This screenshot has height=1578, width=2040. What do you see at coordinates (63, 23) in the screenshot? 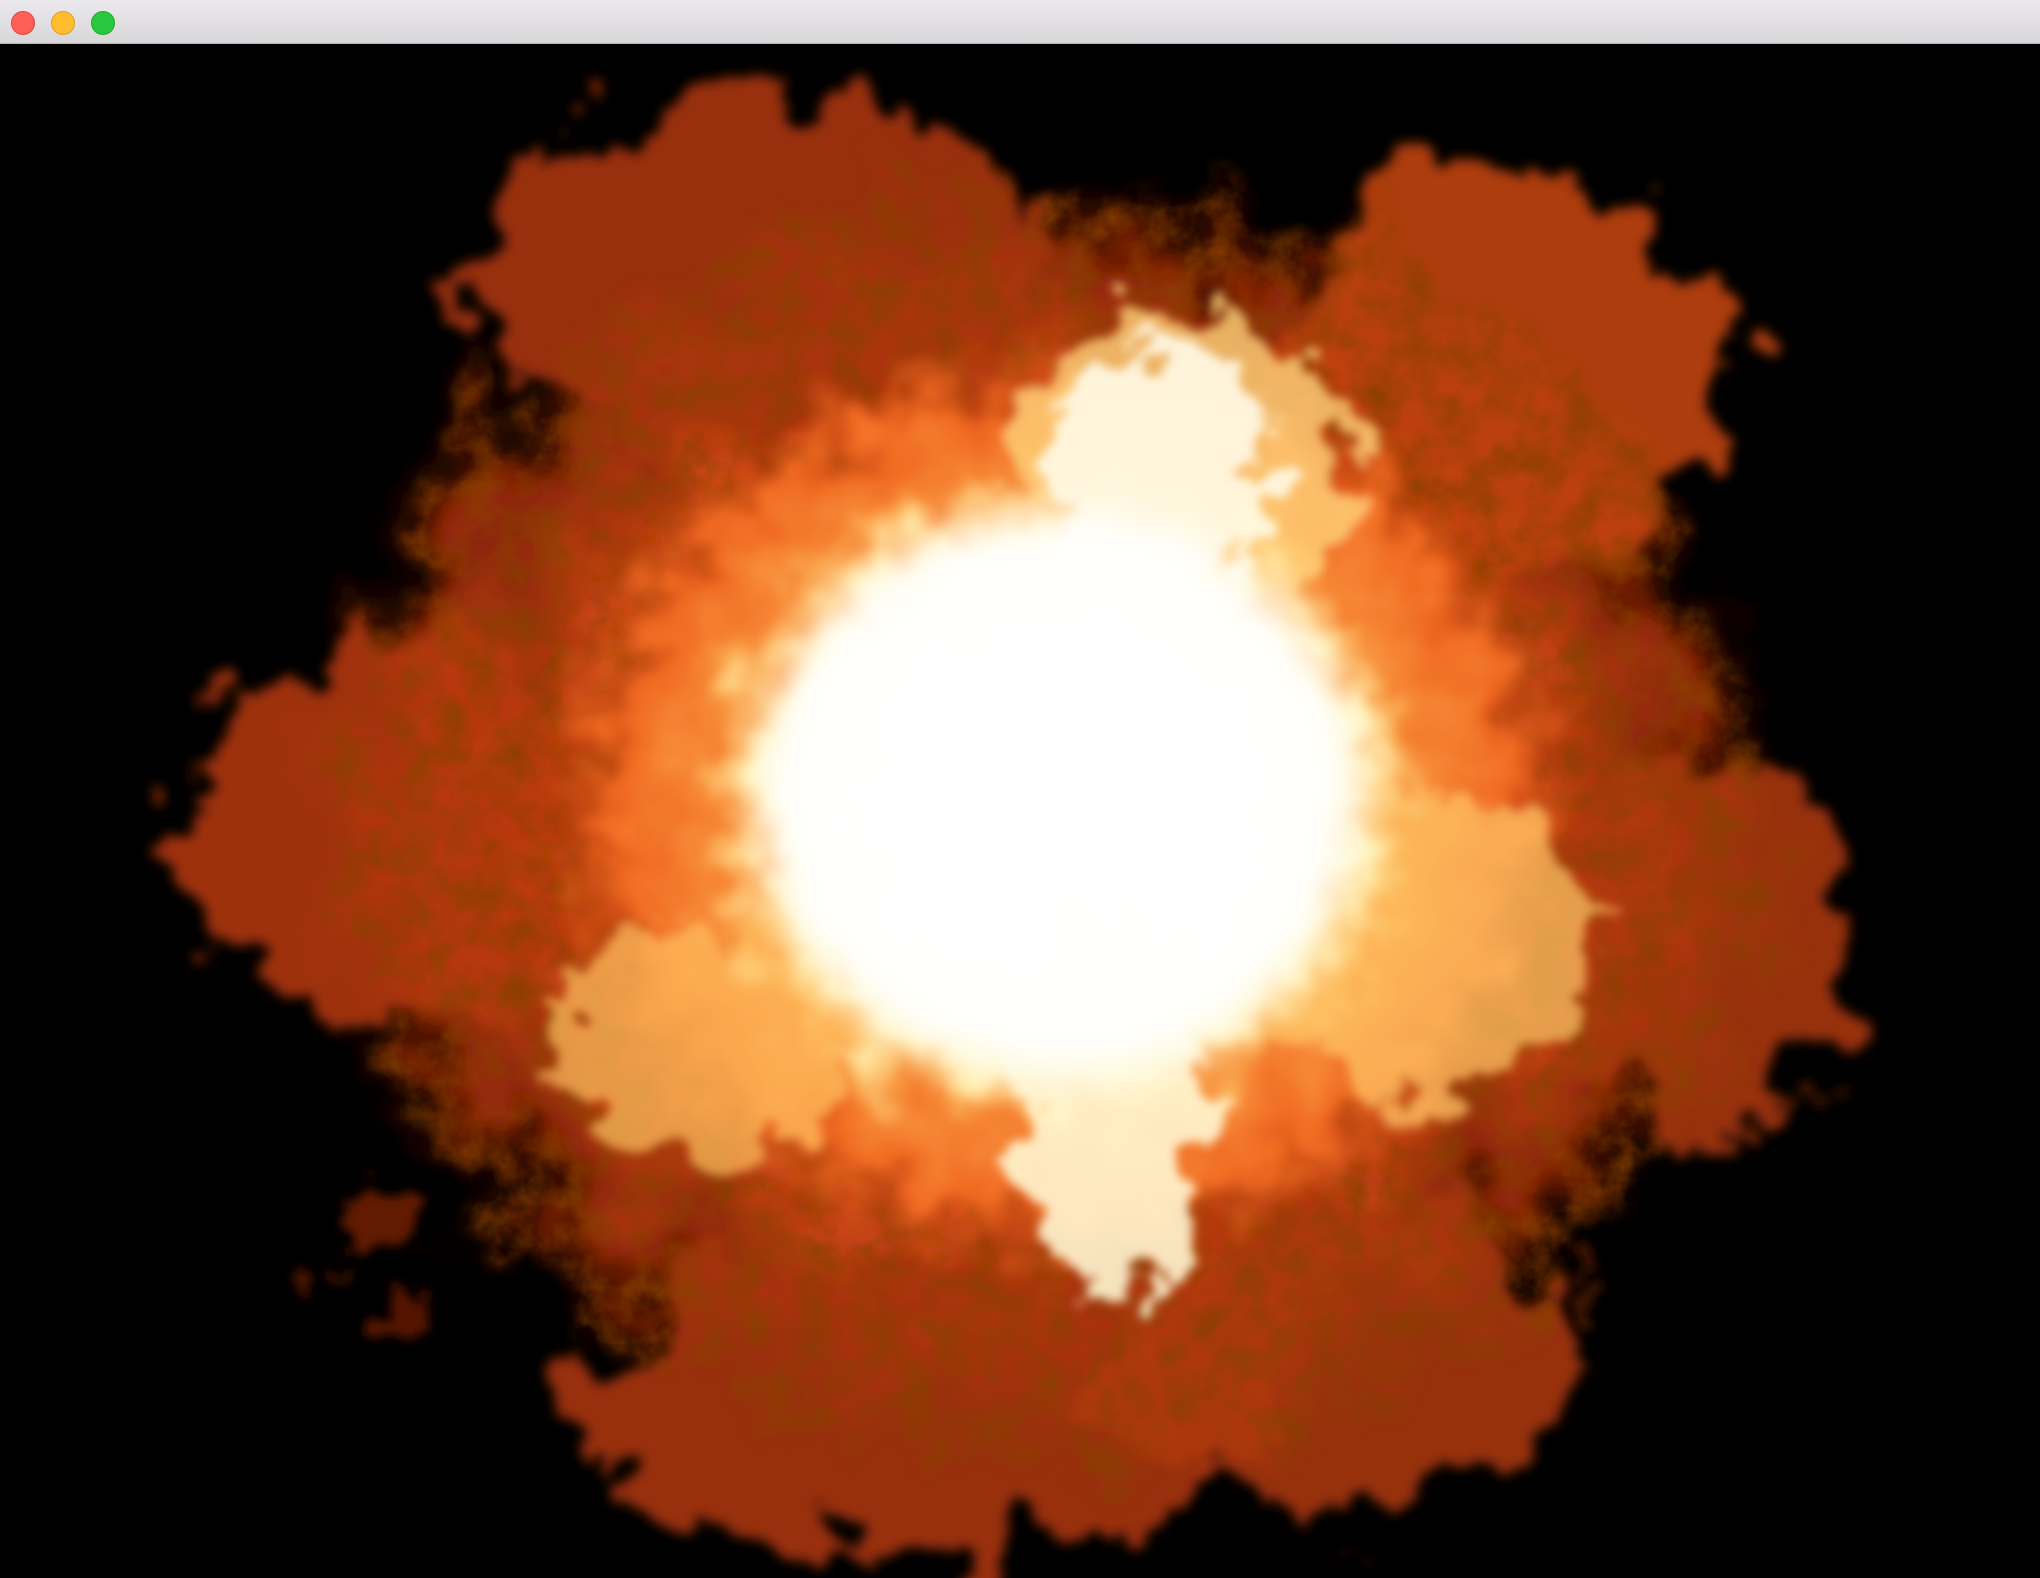
I see `minimize-button` at bounding box center [63, 23].